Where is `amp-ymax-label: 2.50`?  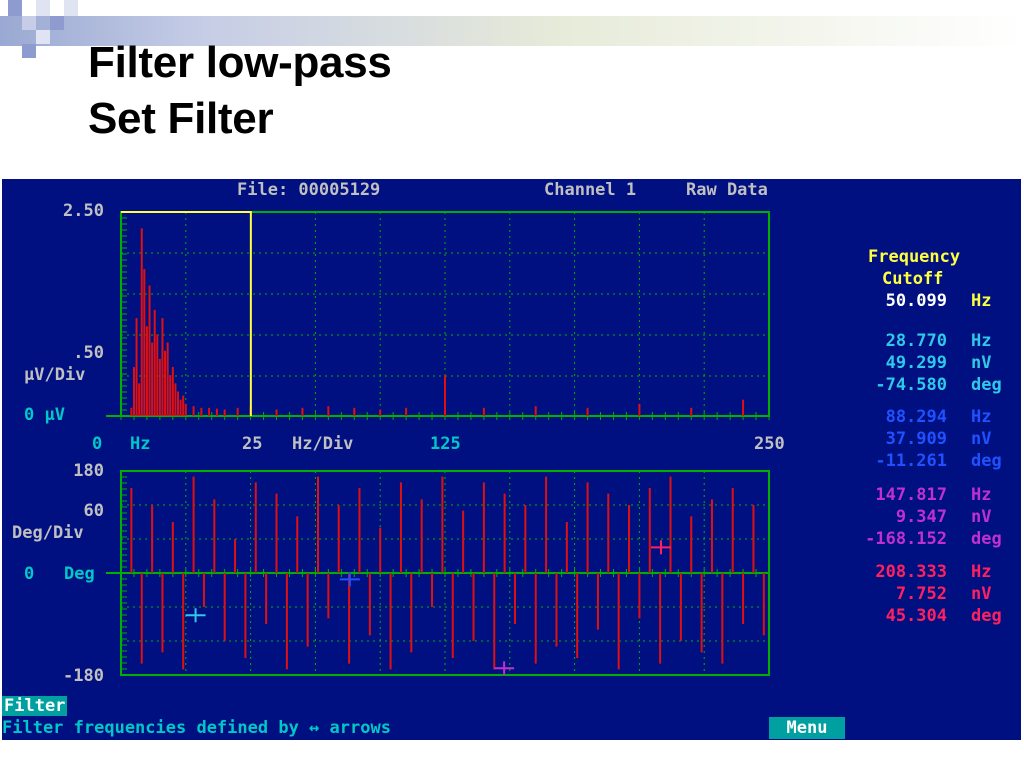 amp-ymax-label: 2.50 is located at coordinates (83, 211).